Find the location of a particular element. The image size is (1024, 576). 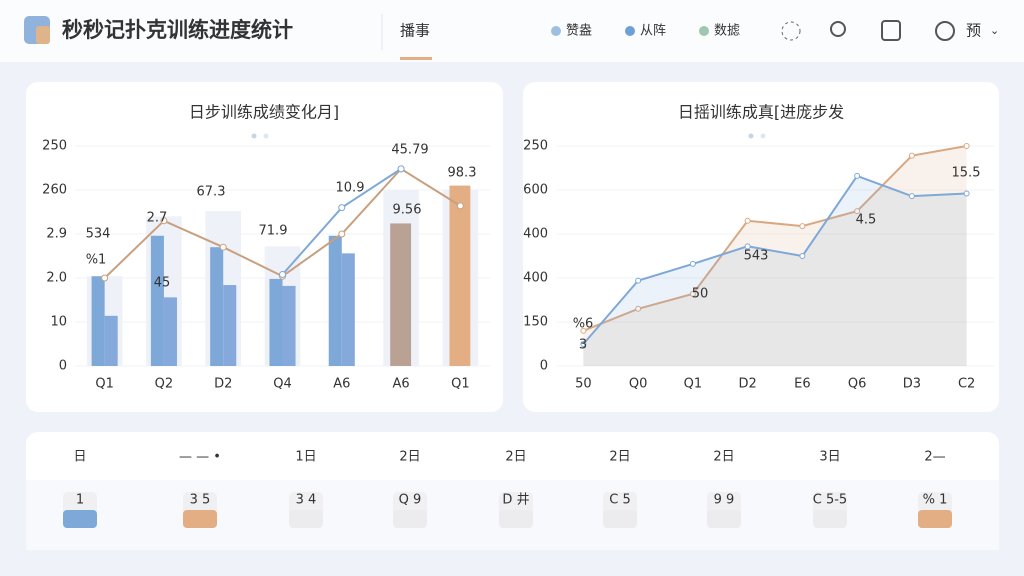

table-cell: 3 5 is located at coordinates (200, 500).